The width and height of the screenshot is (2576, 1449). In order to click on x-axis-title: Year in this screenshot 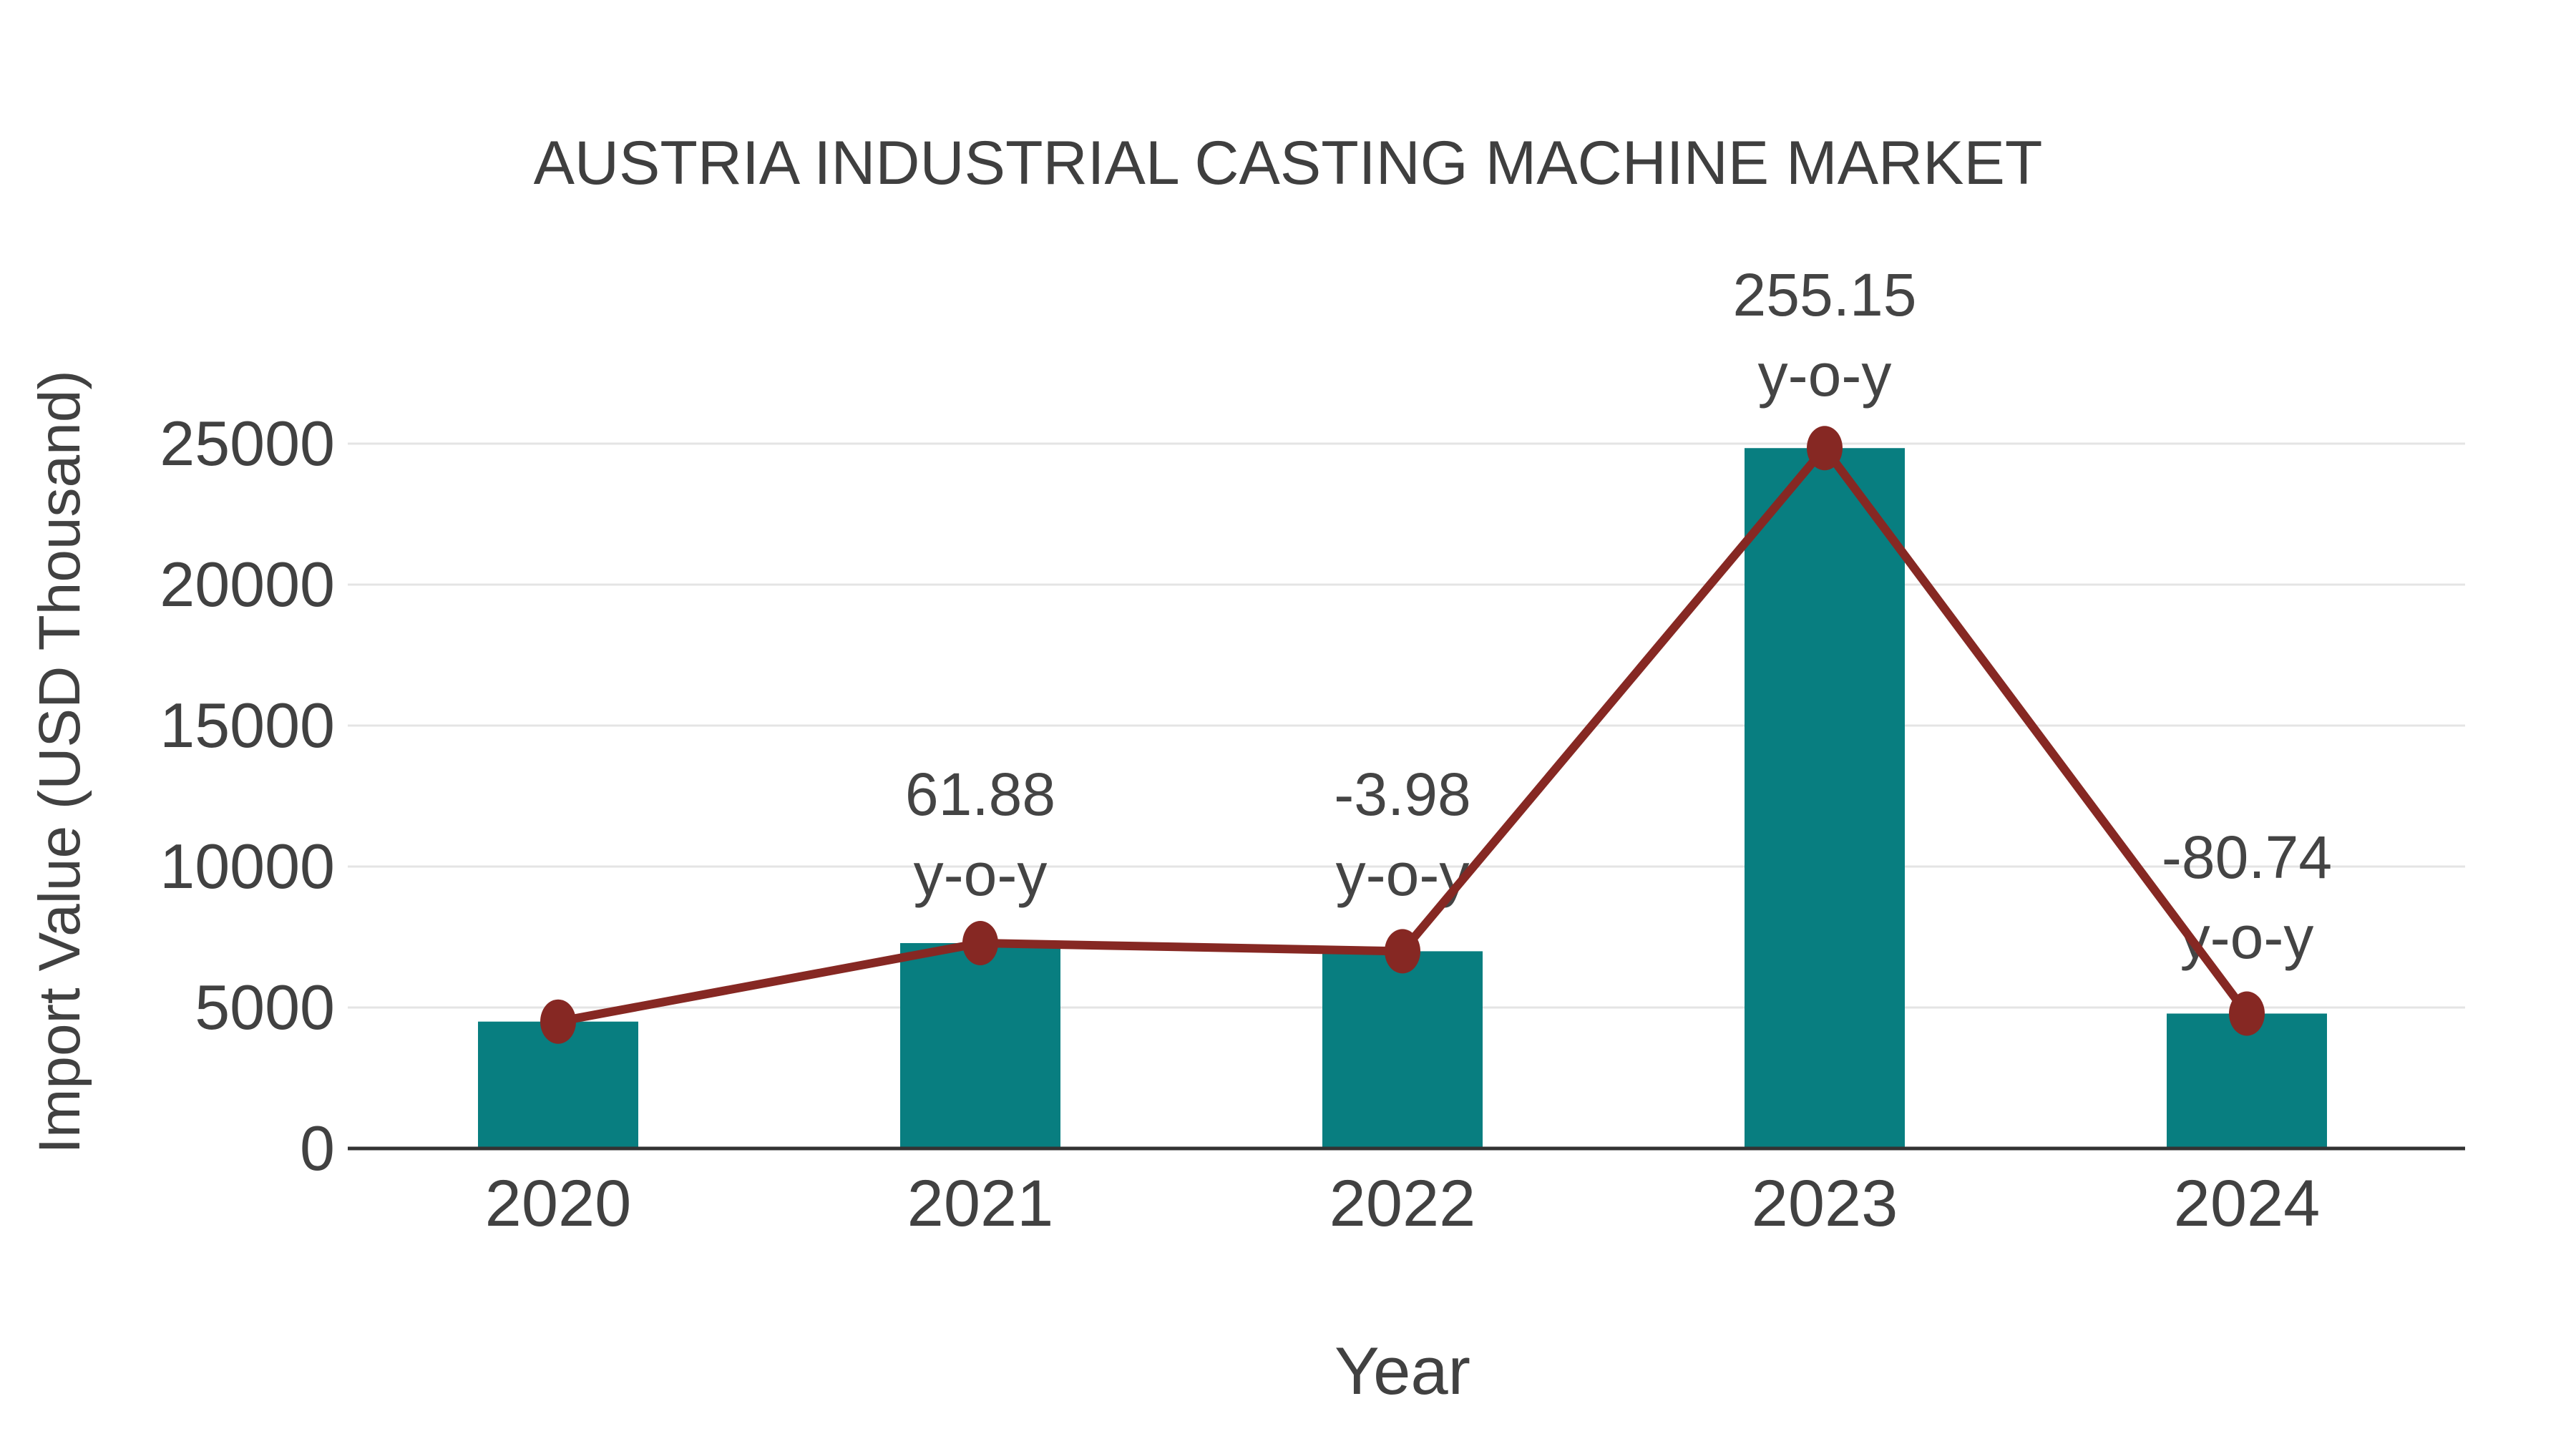, I will do `click(1402, 1370)`.